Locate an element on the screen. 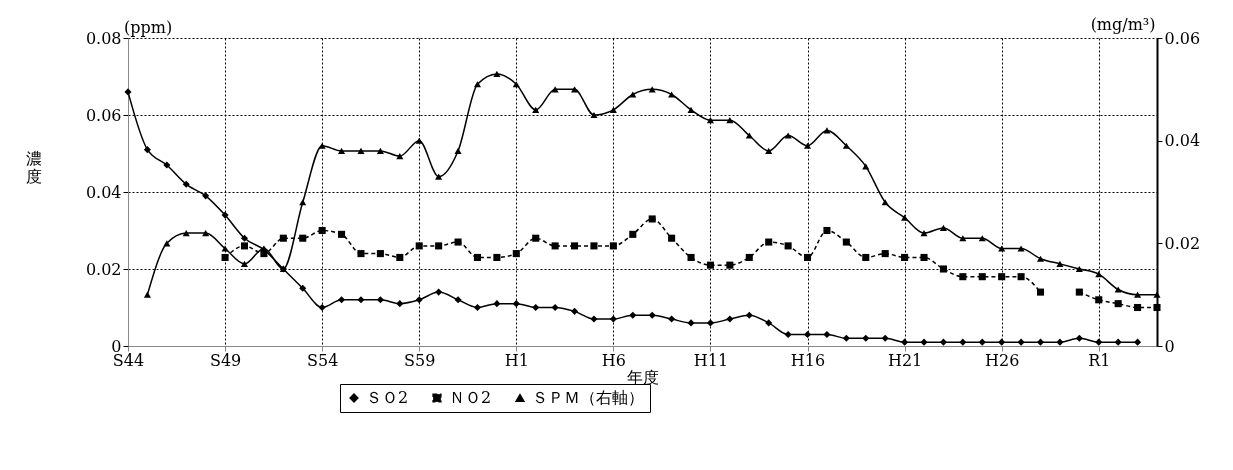 Image resolution: width=1233 pixels, height=470 pixels. y-tick-label: 0.04 is located at coordinates (103, 192).